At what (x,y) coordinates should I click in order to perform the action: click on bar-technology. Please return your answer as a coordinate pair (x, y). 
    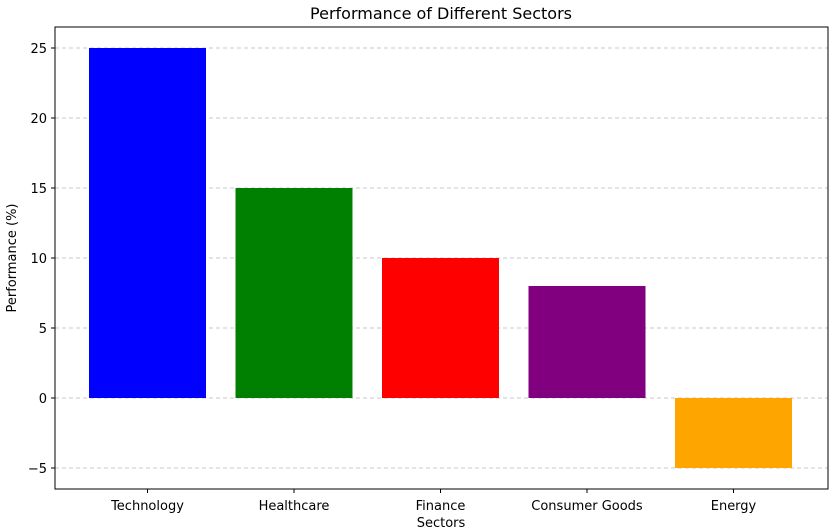
    Looking at the image, I should click on (147, 223).